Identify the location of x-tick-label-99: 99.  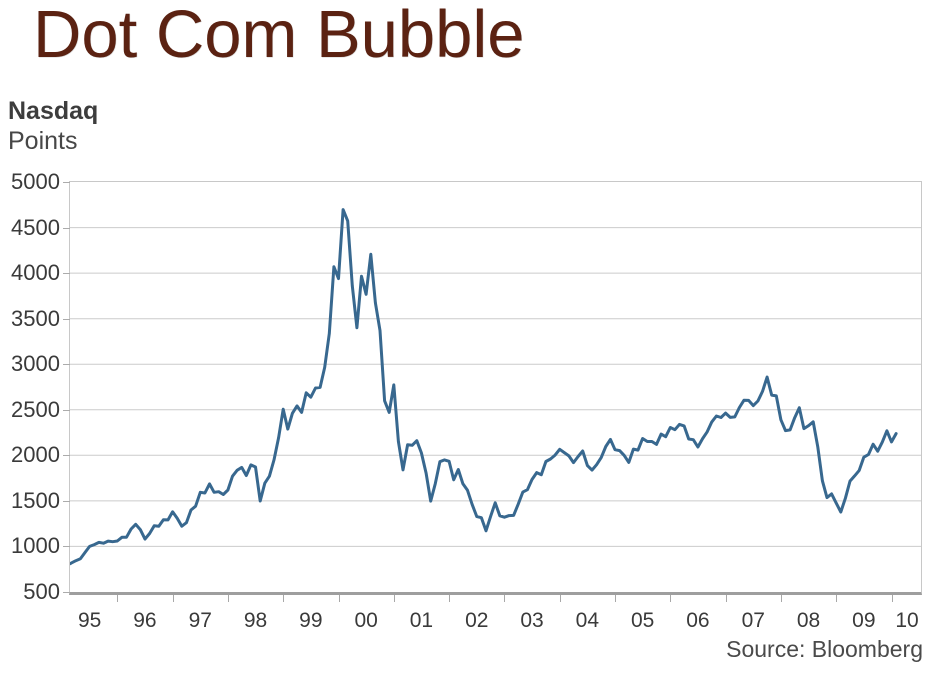
(311, 620).